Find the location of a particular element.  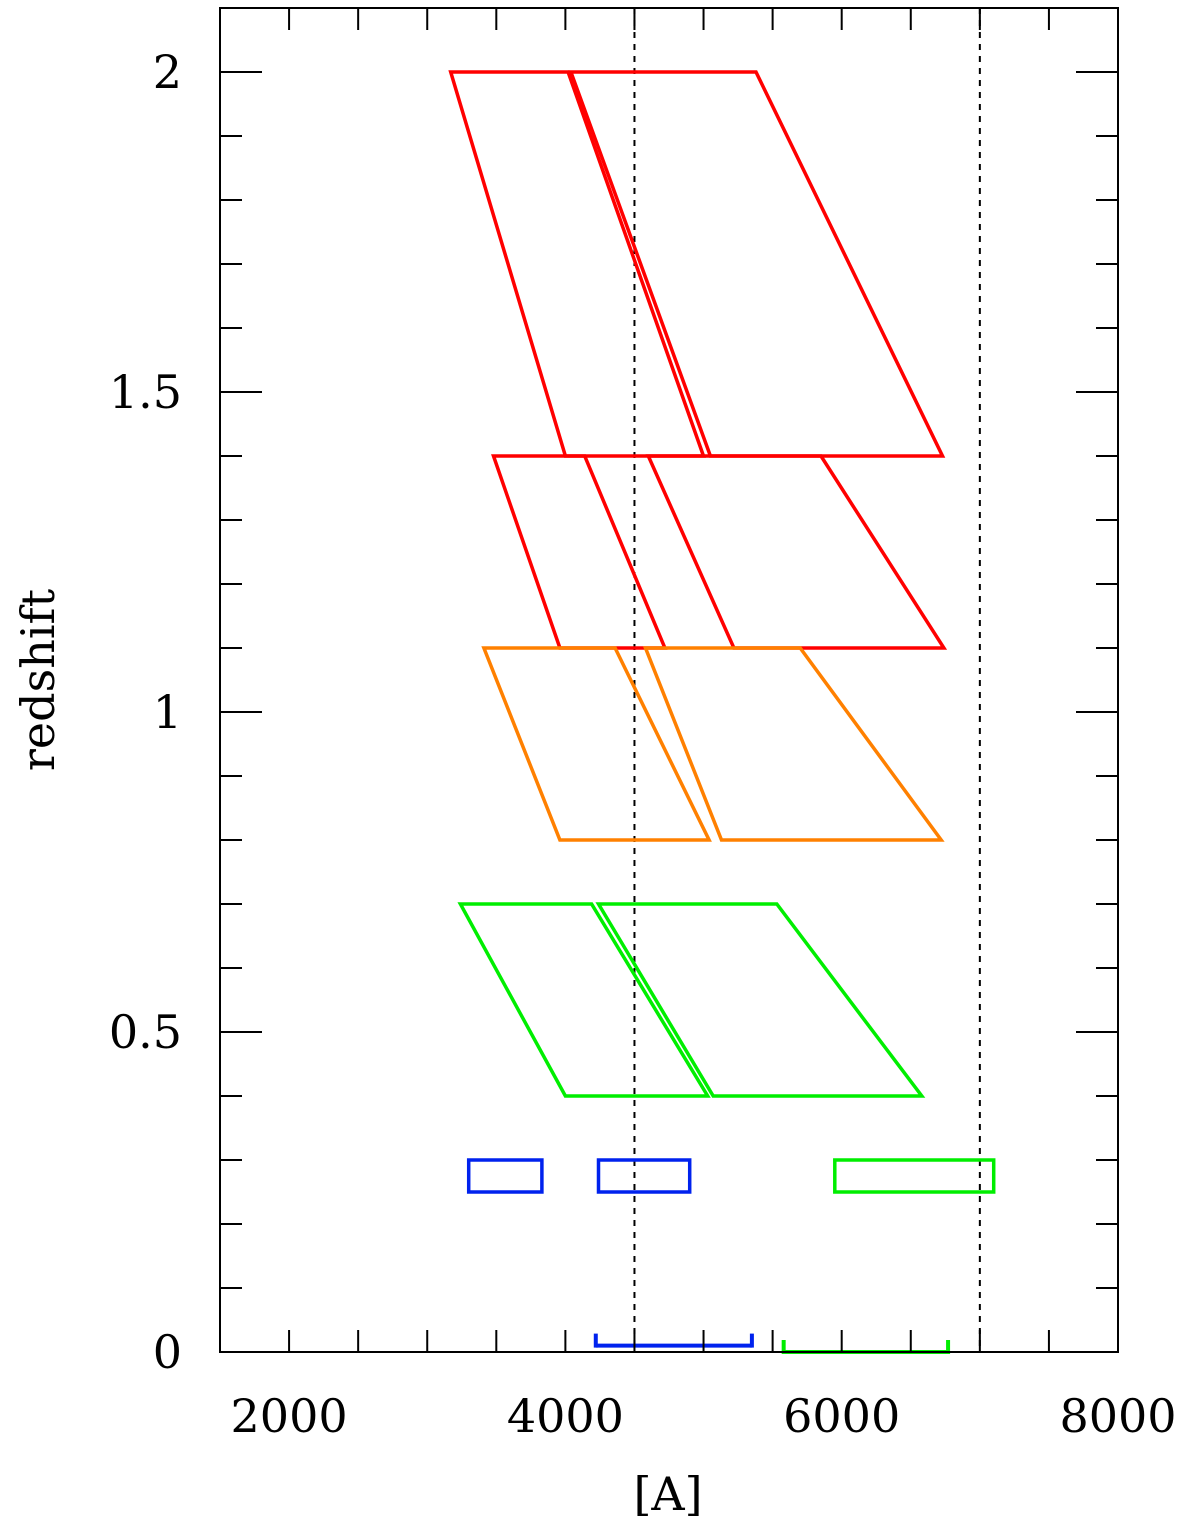

shape-red-high-left is located at coordinates (577, 264).